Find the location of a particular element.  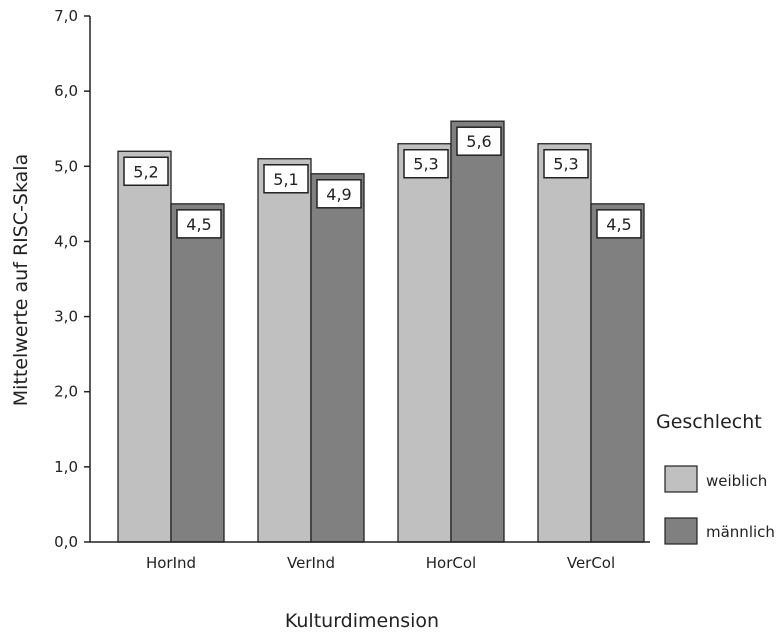

x-tick-label-horind: HorInd is located at coordinates (171, 563).